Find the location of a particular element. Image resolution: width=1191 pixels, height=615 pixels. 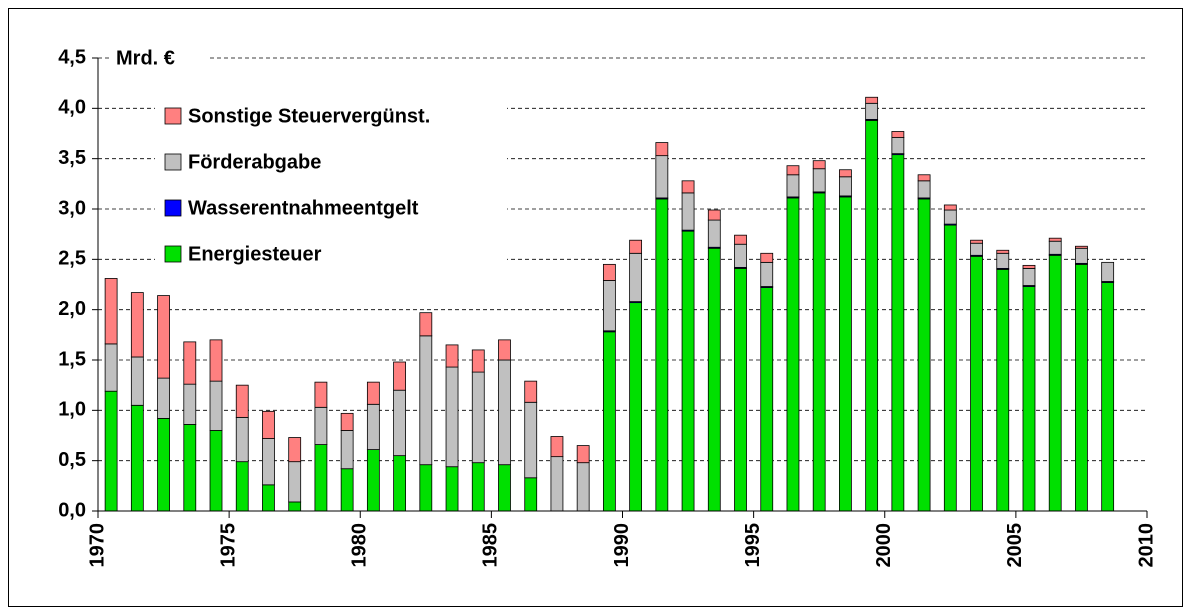

y-tick-label: 0,0 is located at coordinates (72, 510).